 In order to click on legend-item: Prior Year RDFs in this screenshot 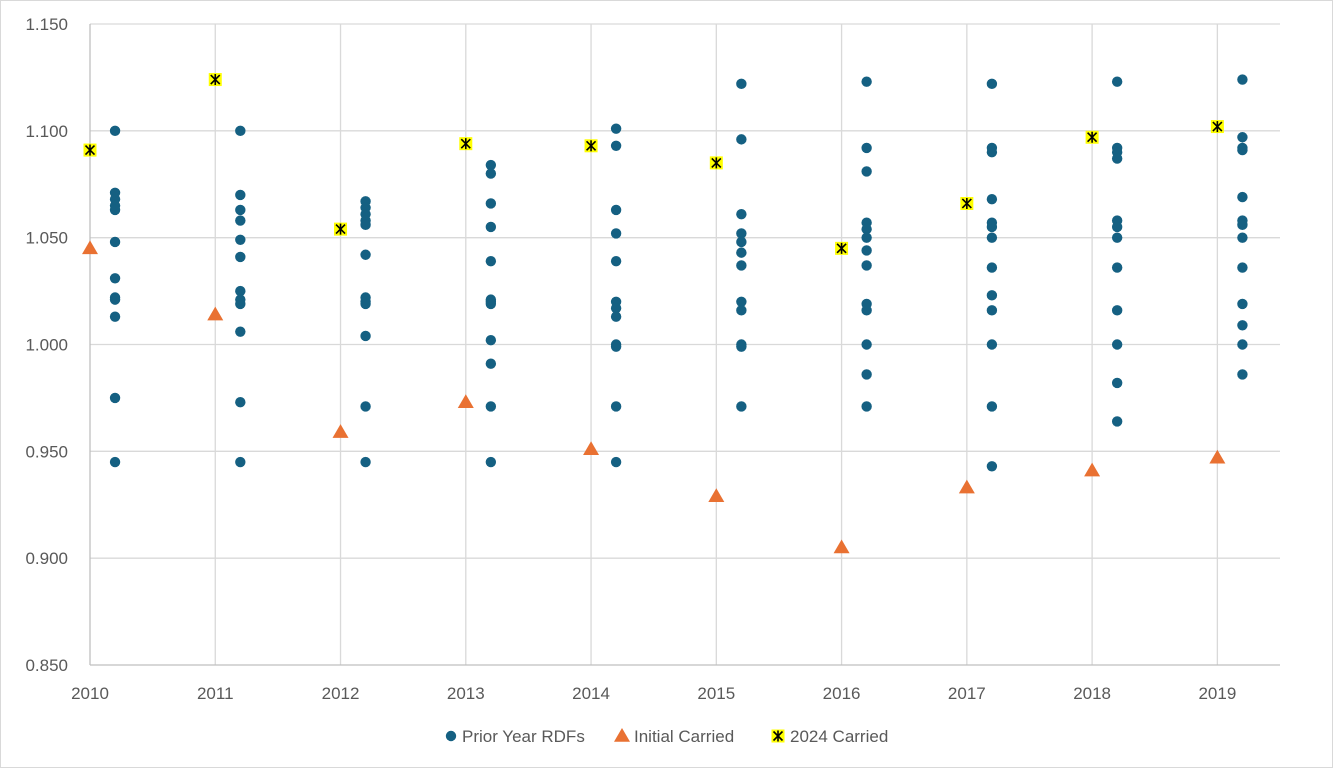, I will do `click(515, 736)`.